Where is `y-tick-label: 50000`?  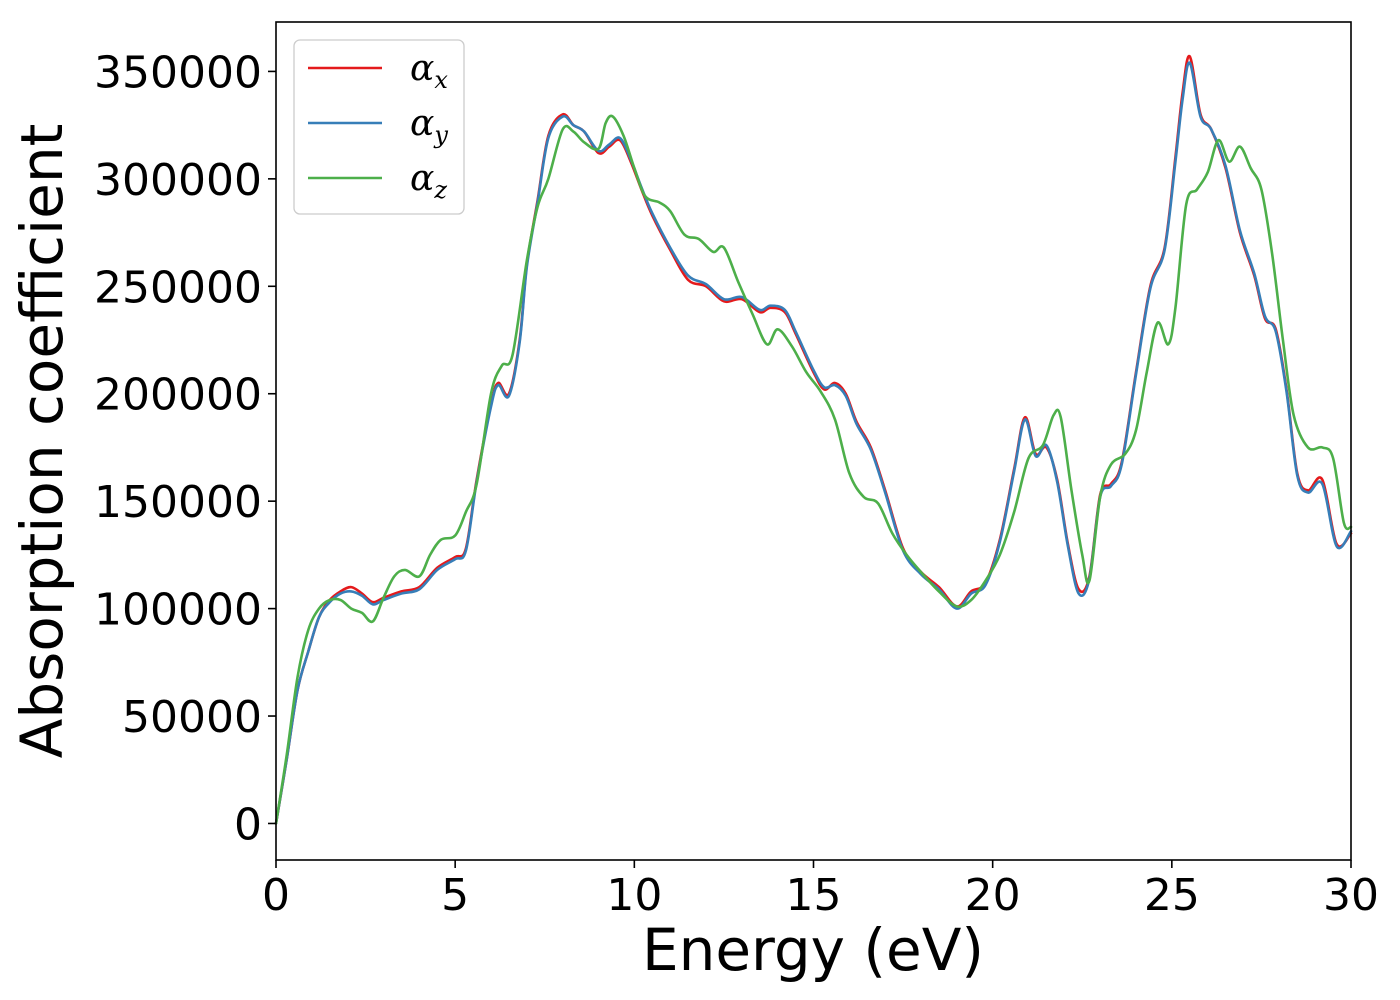 y-tick-label: 50000 is located at coordinates (192, 717).